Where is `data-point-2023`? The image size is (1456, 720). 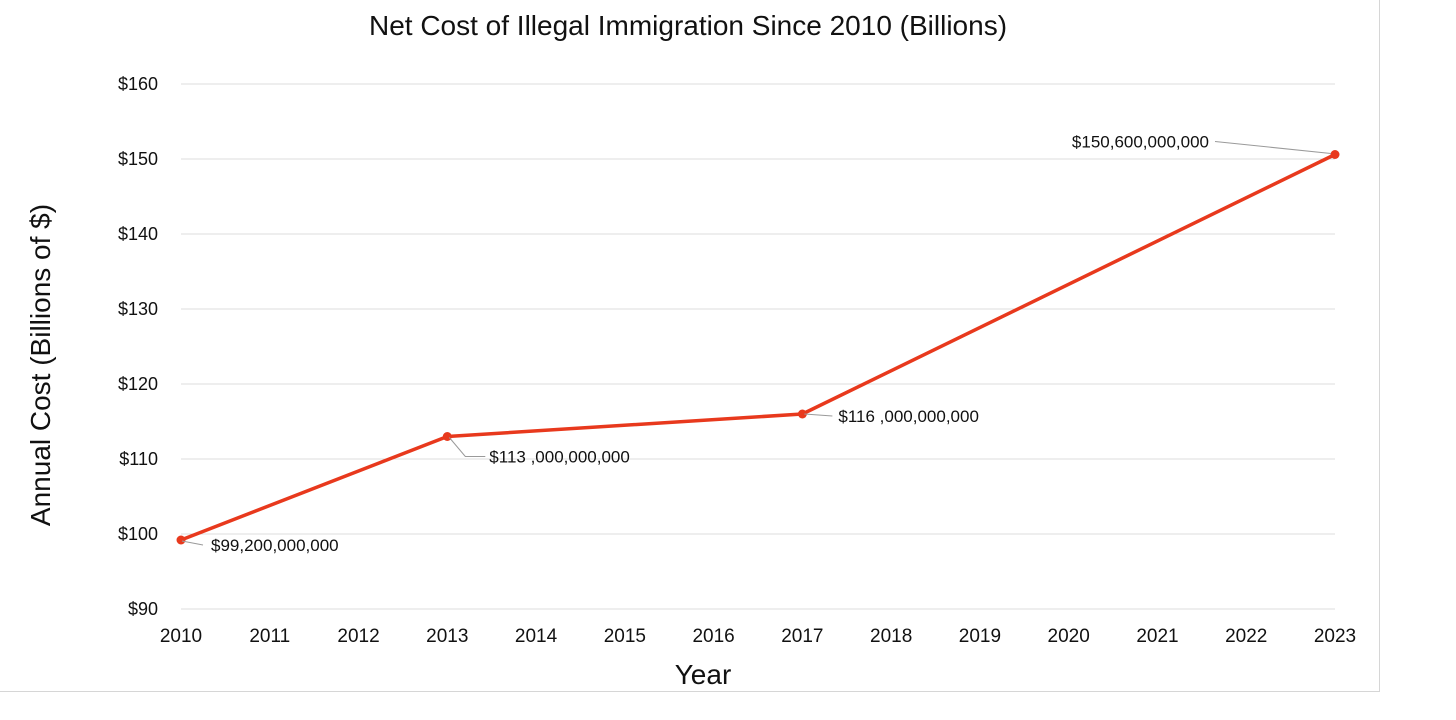 data-point-2023 is located at coordinates (1335, 154).